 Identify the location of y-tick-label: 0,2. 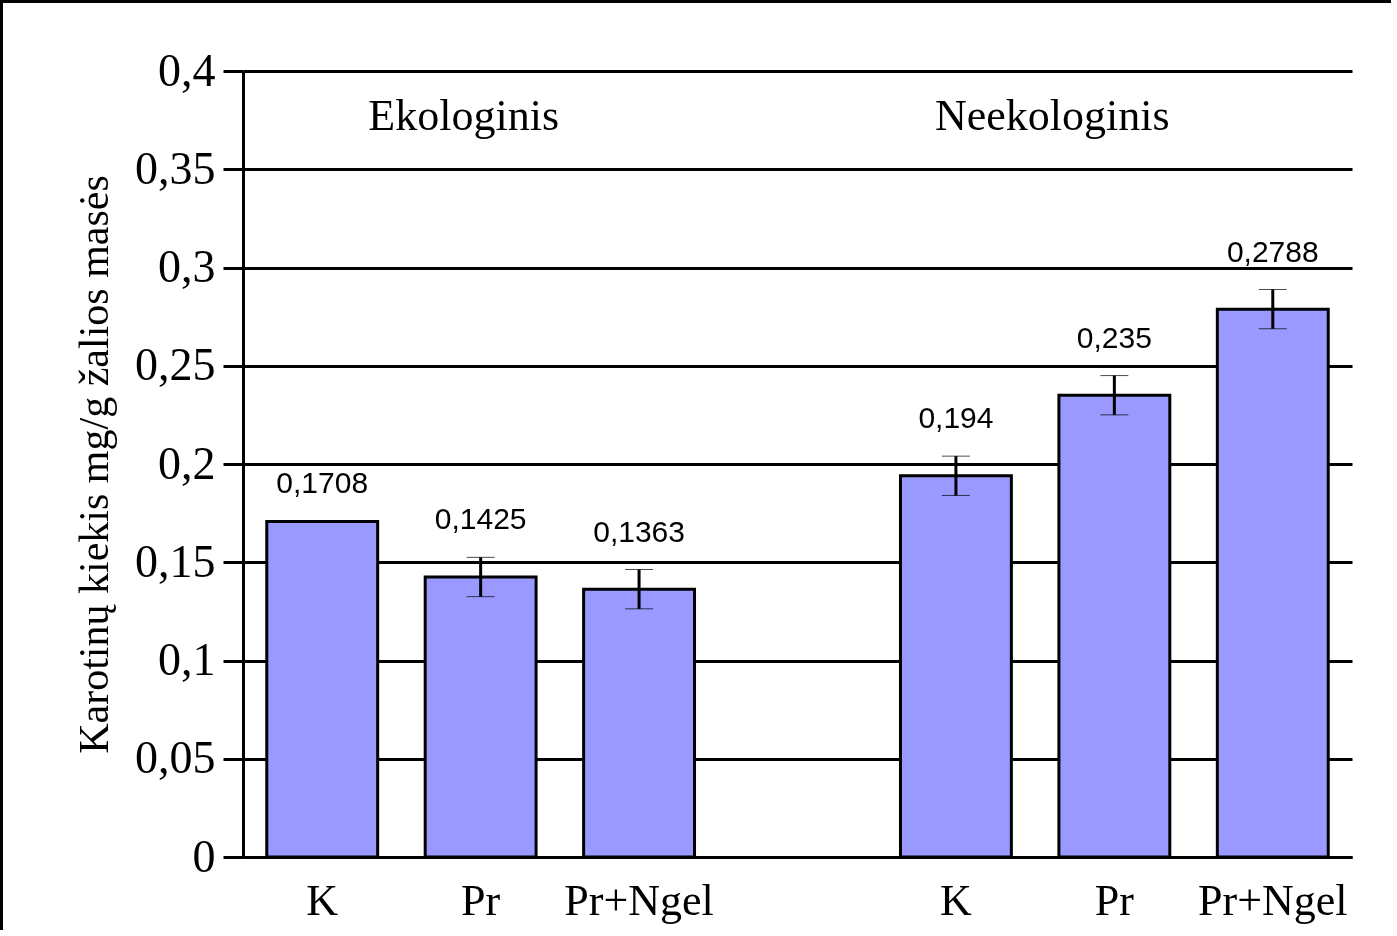
(187, 463).